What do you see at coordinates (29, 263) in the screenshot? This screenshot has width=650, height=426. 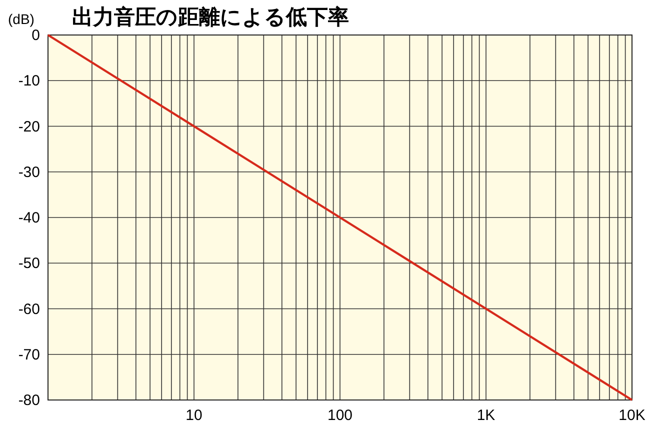 I see `y-tick-label: -50` at bounding box center [29, 263].